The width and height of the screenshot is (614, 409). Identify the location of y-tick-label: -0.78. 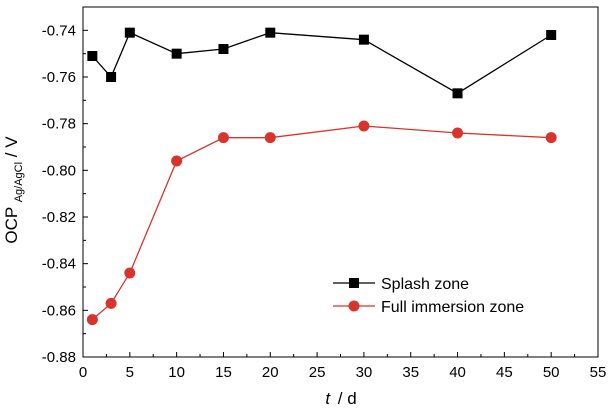
(59, 124).